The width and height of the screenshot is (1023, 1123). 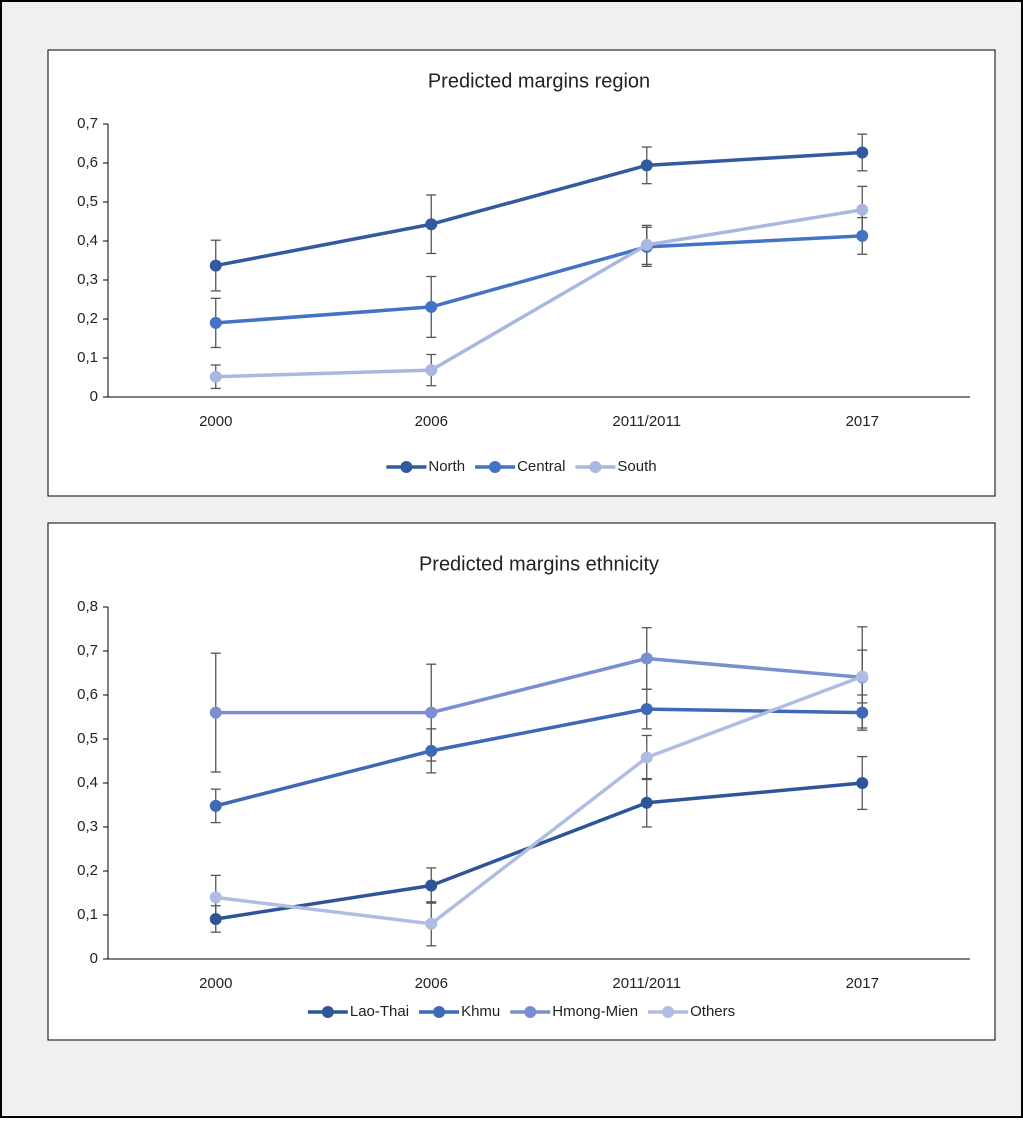 I want to click on legend: Lao-Thai Khmu Hmong-Mien Others, so click(x=521, y=1011).